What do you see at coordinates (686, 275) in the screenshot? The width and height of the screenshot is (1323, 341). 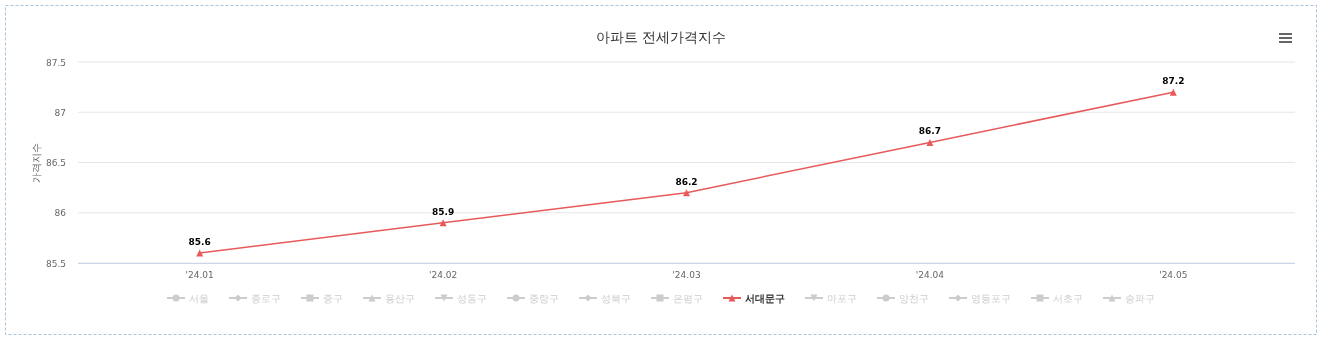 I see `x-tick-label: '24.03` at bounding box center [686, 275].